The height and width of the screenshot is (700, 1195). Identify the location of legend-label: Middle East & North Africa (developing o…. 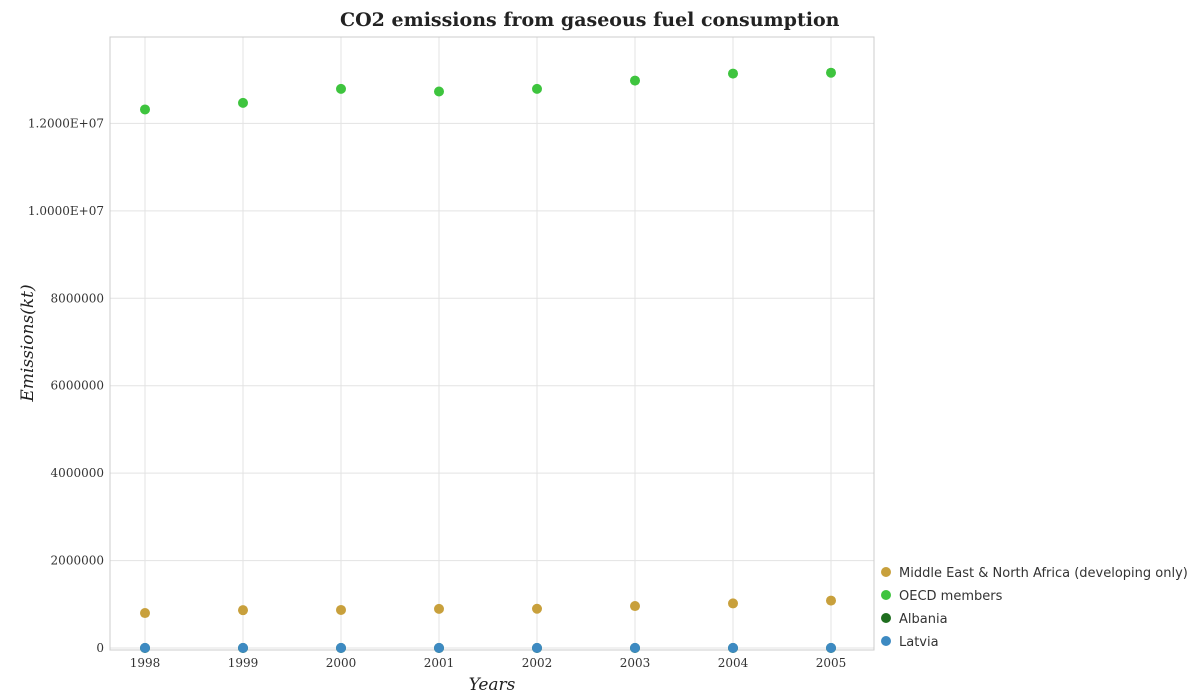
(1043, 573).